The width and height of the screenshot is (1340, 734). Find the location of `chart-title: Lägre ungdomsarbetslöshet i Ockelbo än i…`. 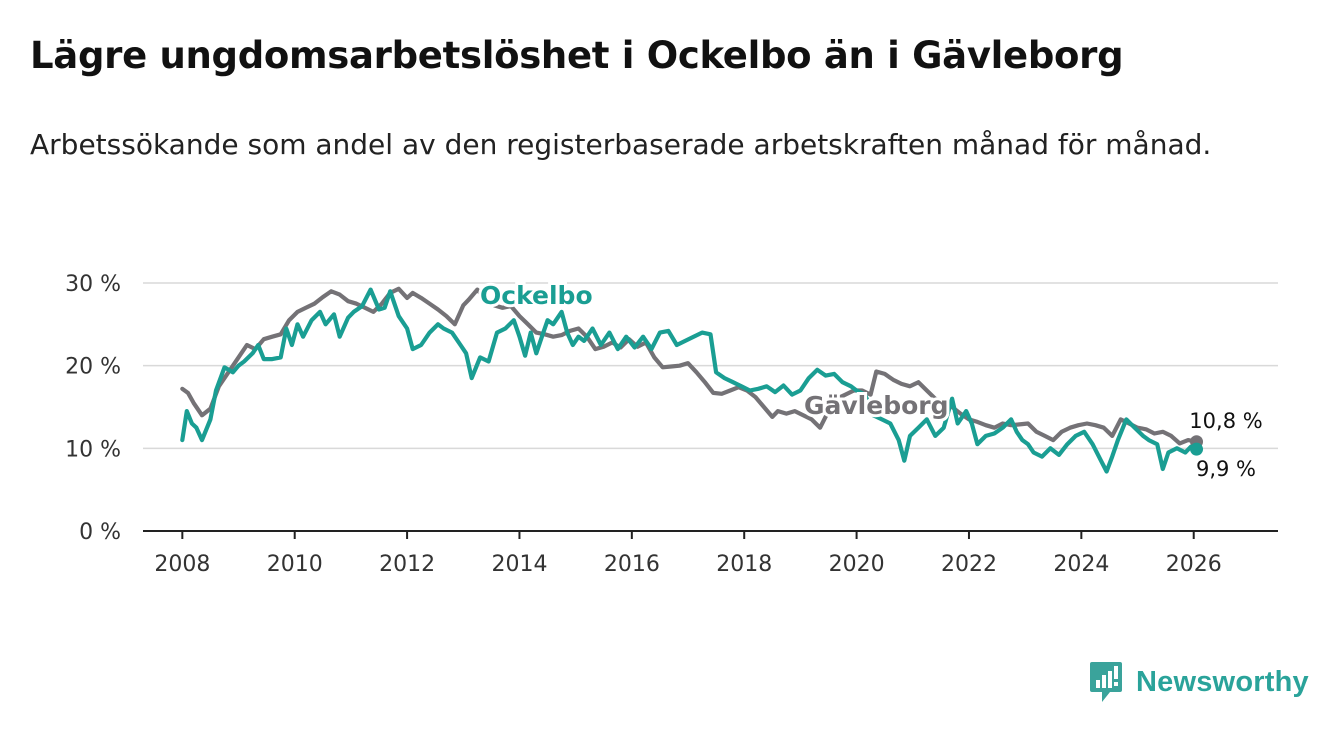

chart-title: Lägre ungdomsarbetslöshet i Ockelbo än i… is located at coordinates (577, 55).